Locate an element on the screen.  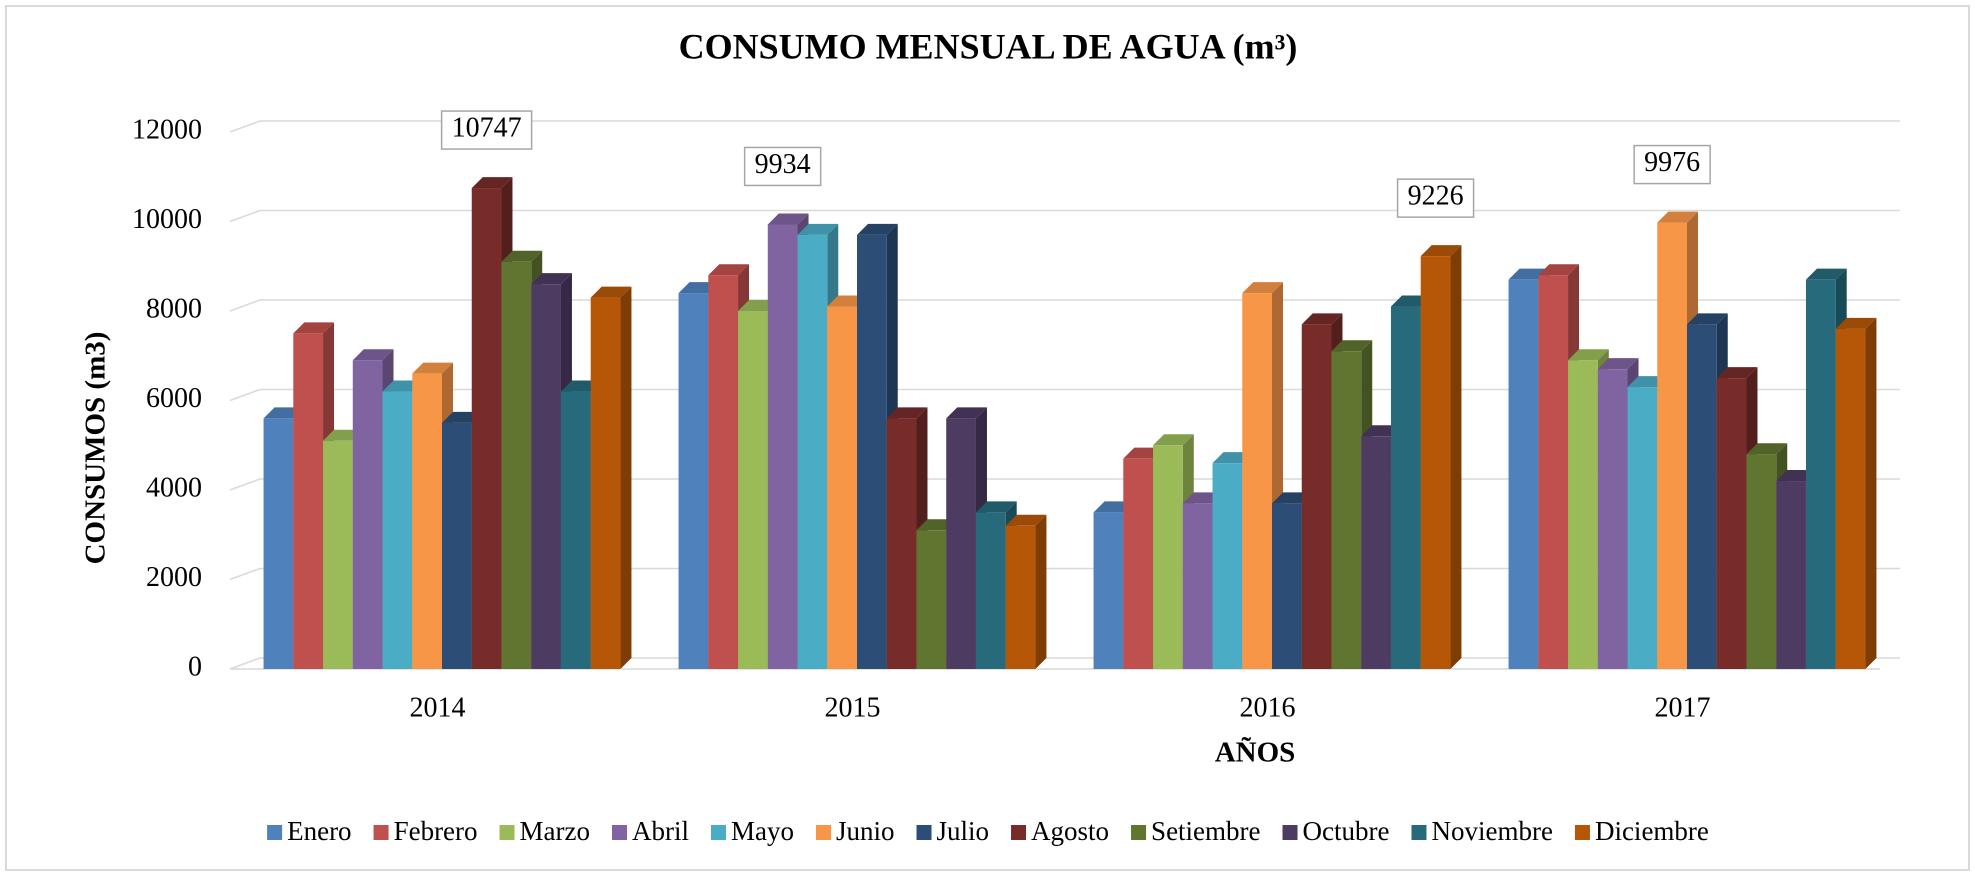
x-axis-label: AÑOS is located at coordinates (1255, 752).